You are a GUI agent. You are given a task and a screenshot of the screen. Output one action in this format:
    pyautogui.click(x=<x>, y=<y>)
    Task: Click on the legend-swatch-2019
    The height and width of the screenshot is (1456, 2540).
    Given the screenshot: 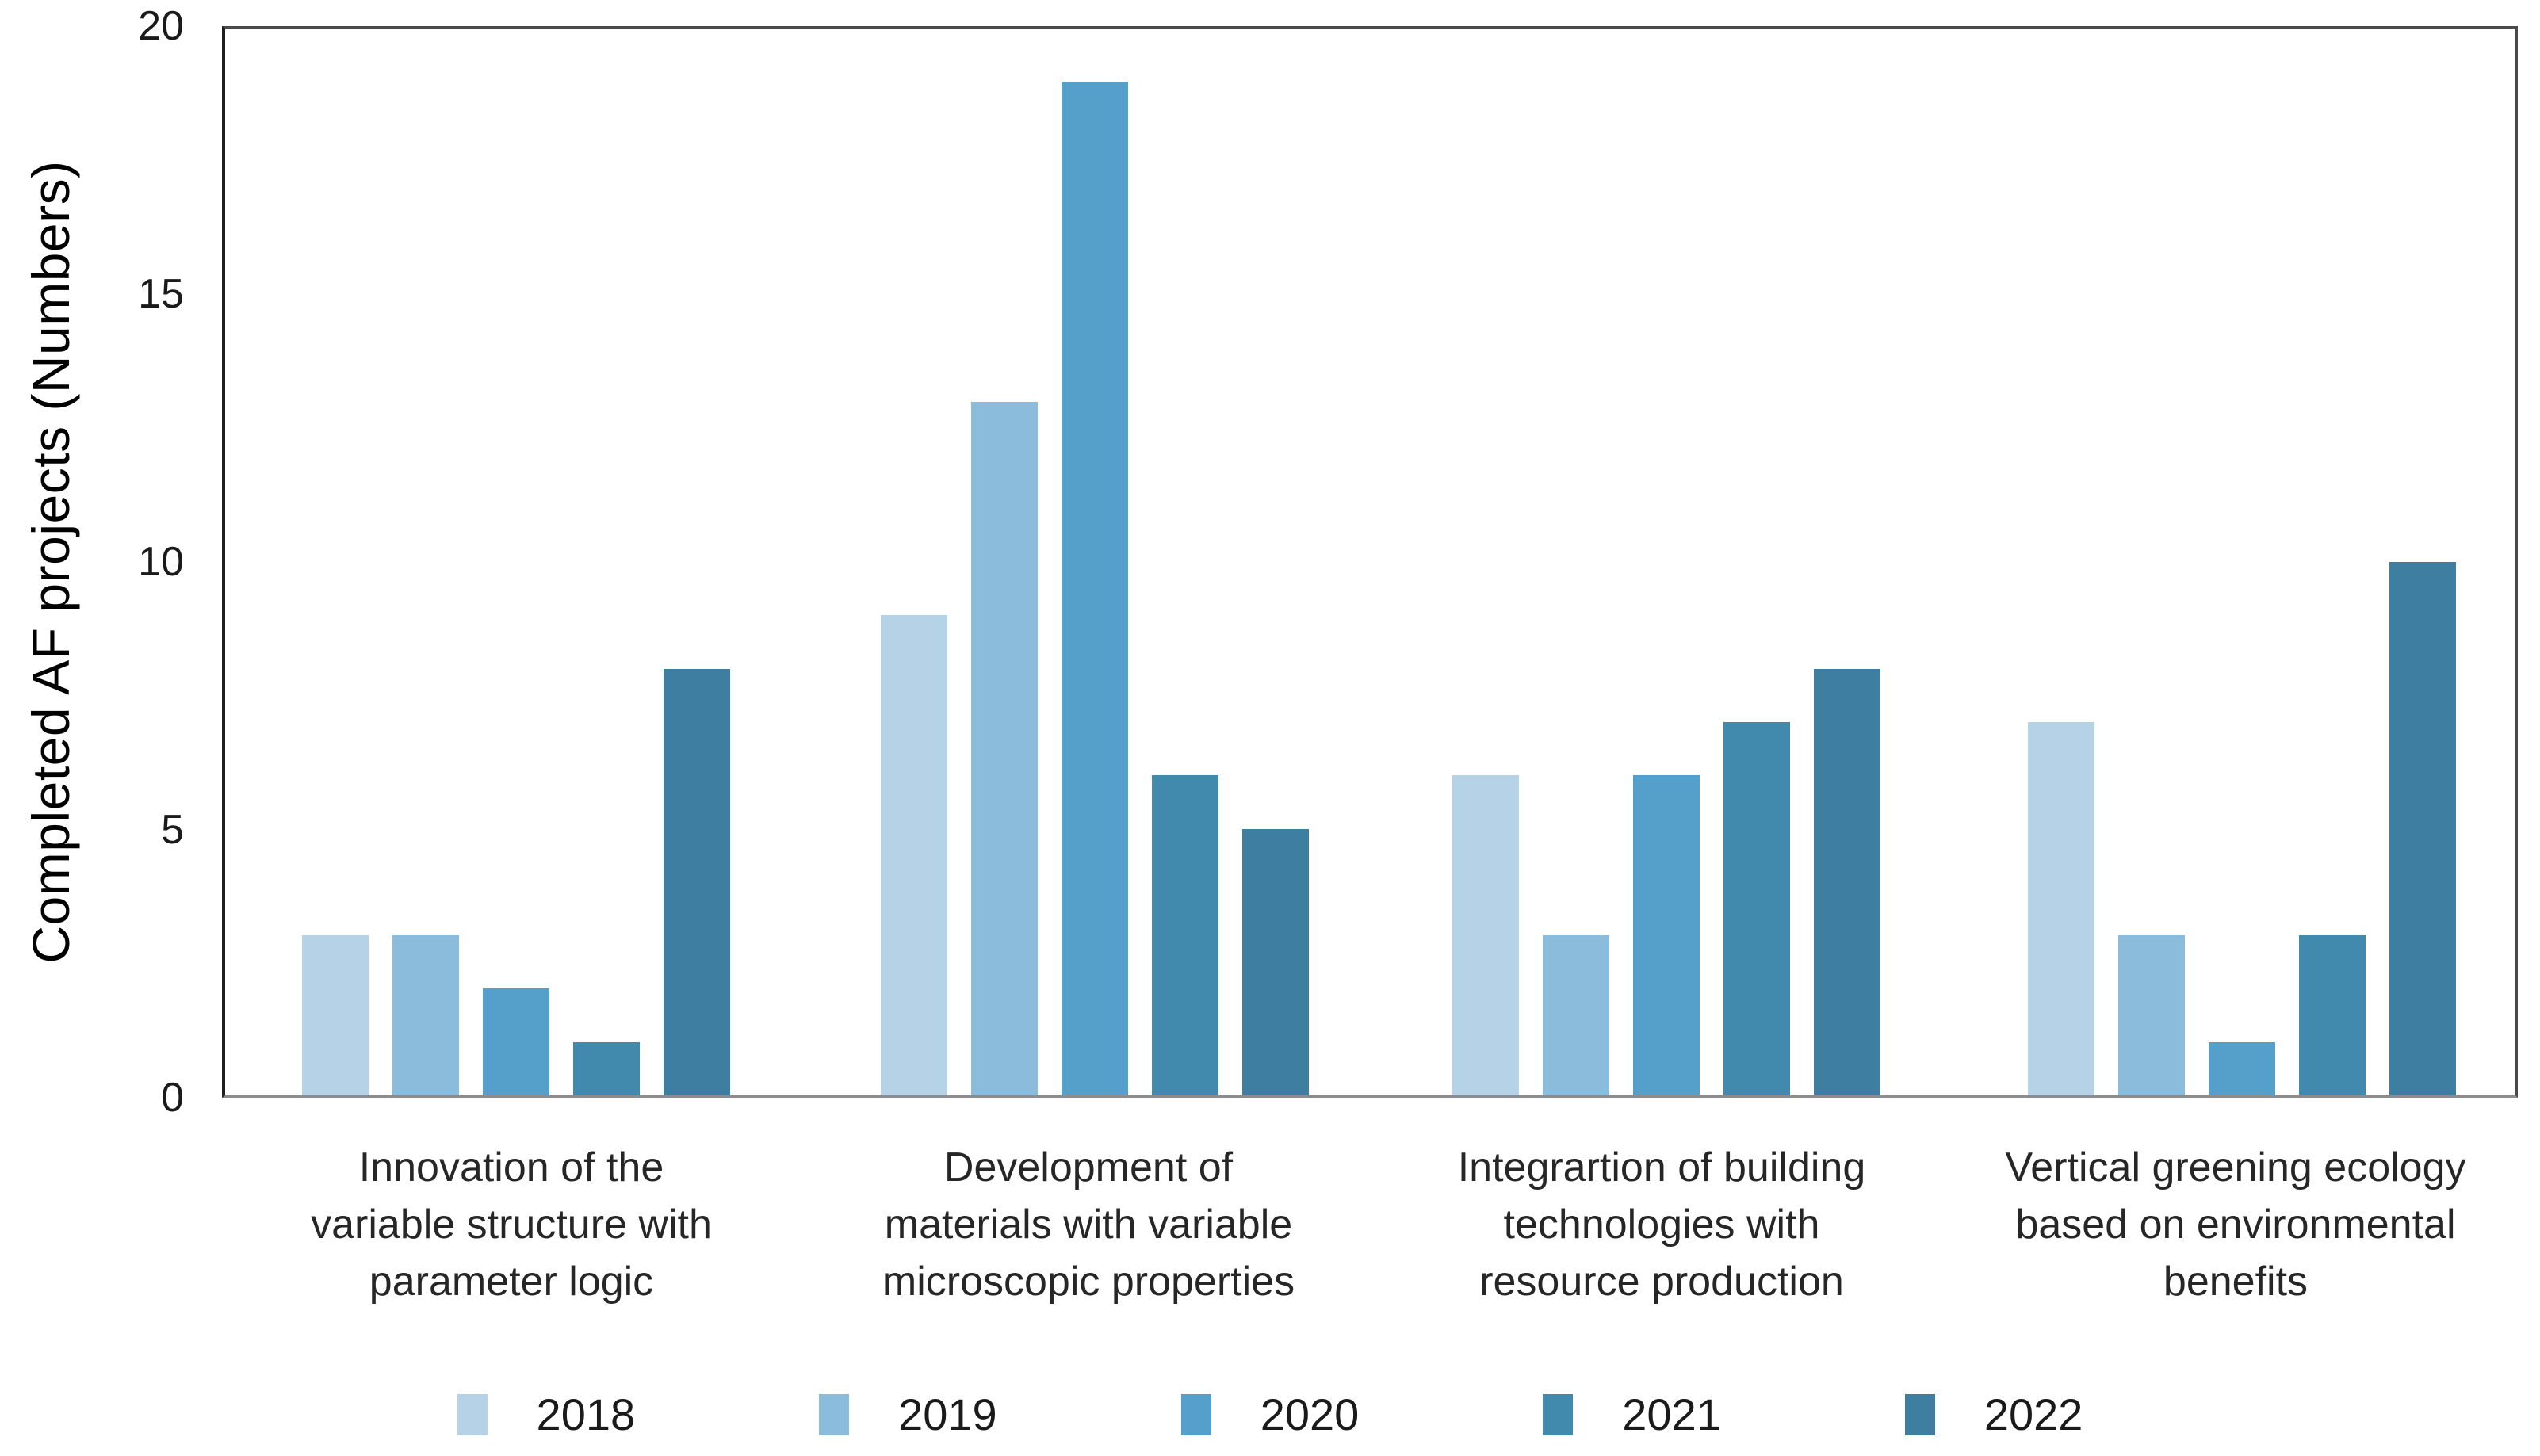 What is the action you would take?
    pyautogui.click(x=835, y=1414)
    